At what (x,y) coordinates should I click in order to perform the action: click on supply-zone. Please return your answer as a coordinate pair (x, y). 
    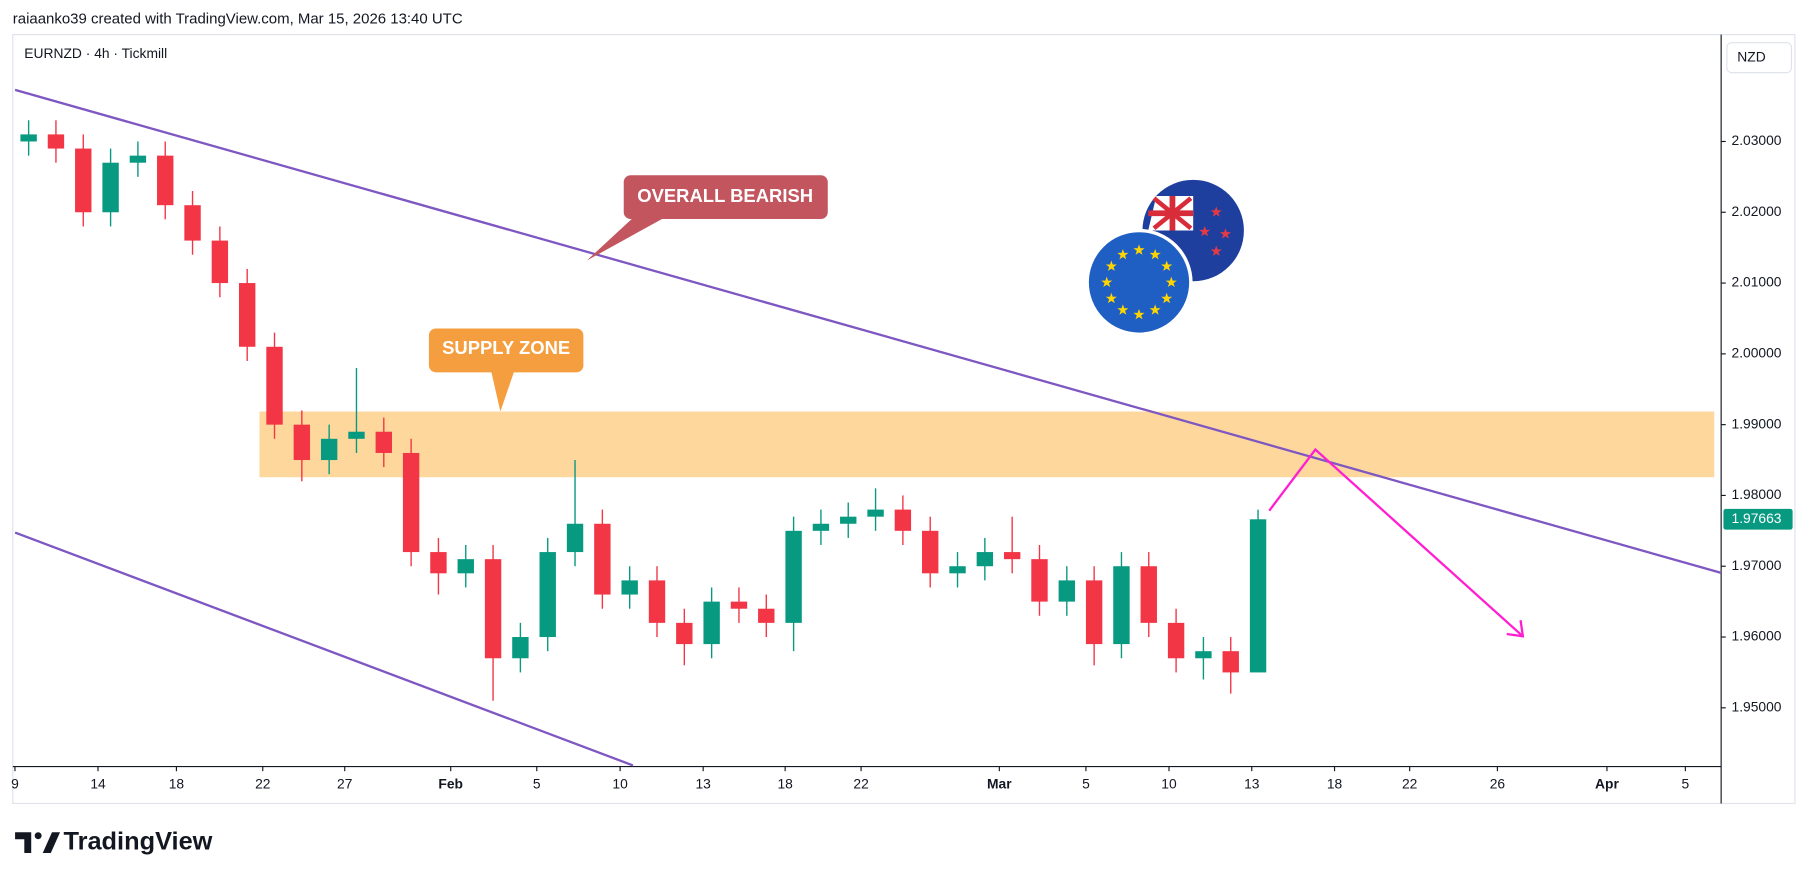
    Looking at the image, I should click on (987, 444).